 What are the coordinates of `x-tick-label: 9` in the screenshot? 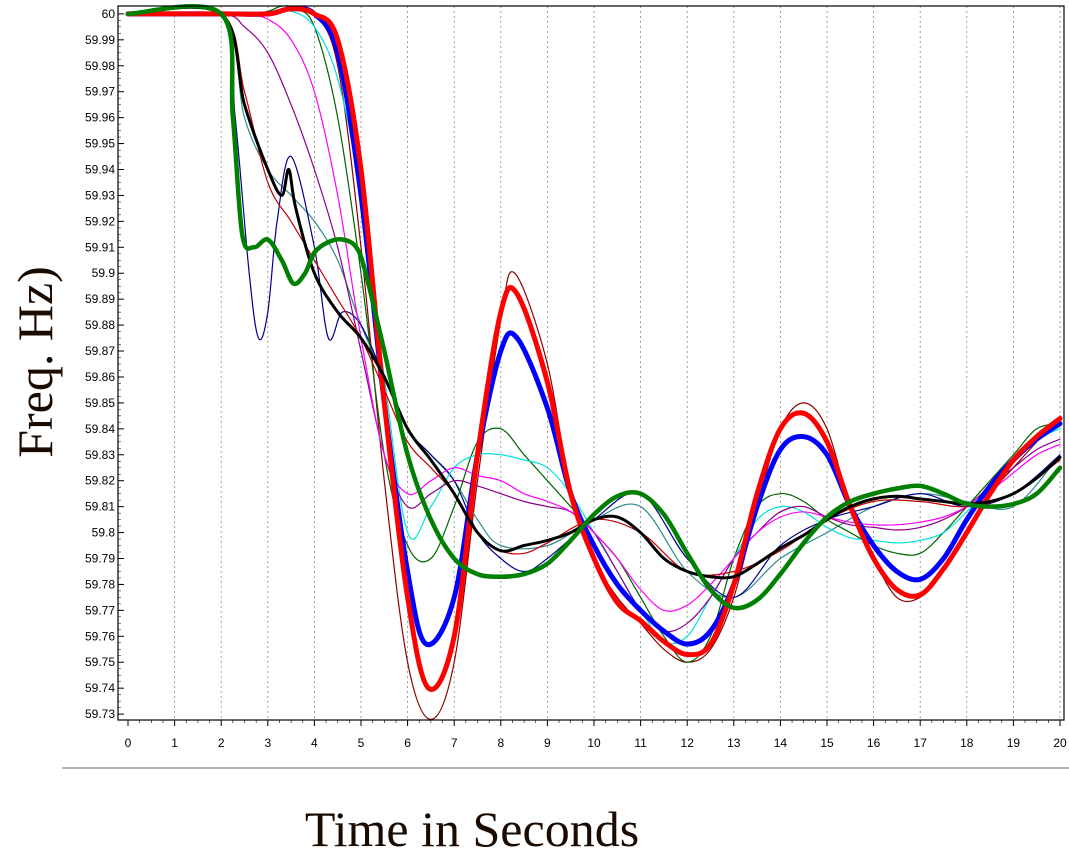 It's located at (547, 743).